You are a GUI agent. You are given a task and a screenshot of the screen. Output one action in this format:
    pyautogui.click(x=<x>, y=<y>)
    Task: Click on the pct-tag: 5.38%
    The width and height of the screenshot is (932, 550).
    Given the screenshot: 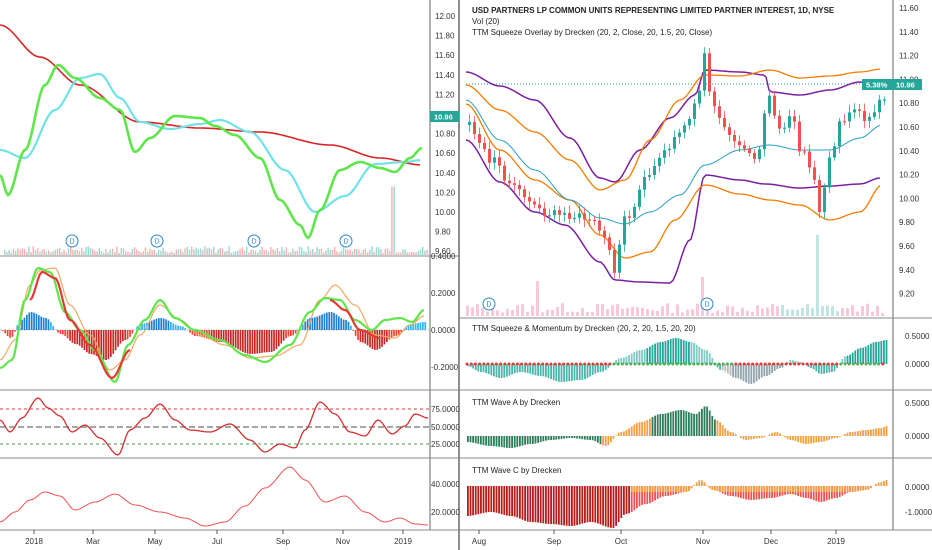 What is the action you would take?
    pyautogui.click(x=877, y=85)
    